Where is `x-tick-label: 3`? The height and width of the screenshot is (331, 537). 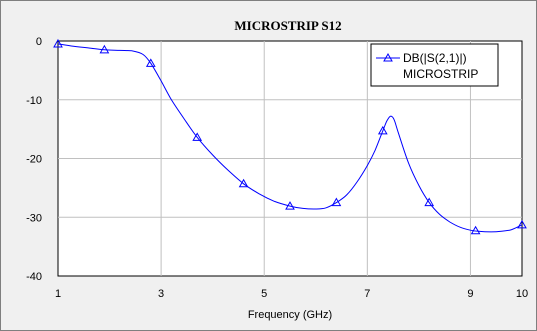 x-tick-label: 3 is located at coordinates (161, 294).